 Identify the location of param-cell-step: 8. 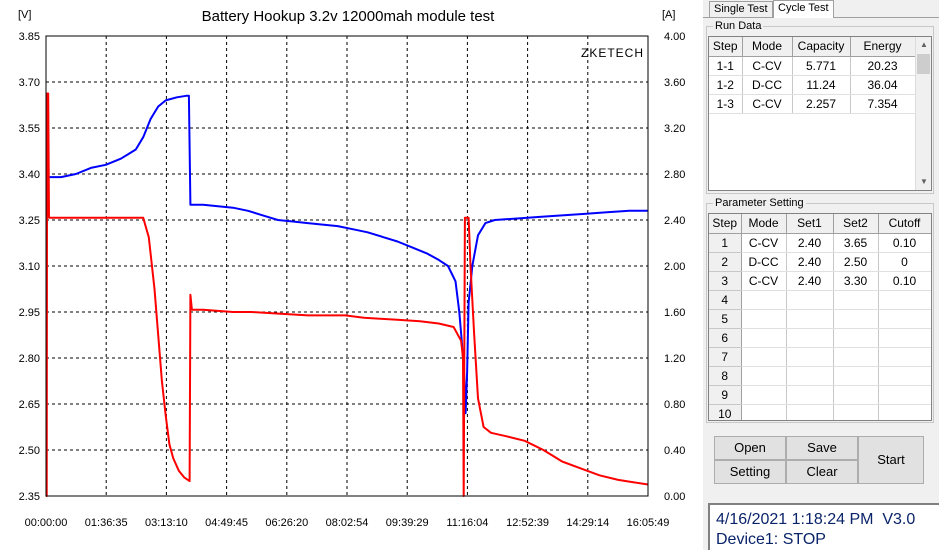
(725, 376).